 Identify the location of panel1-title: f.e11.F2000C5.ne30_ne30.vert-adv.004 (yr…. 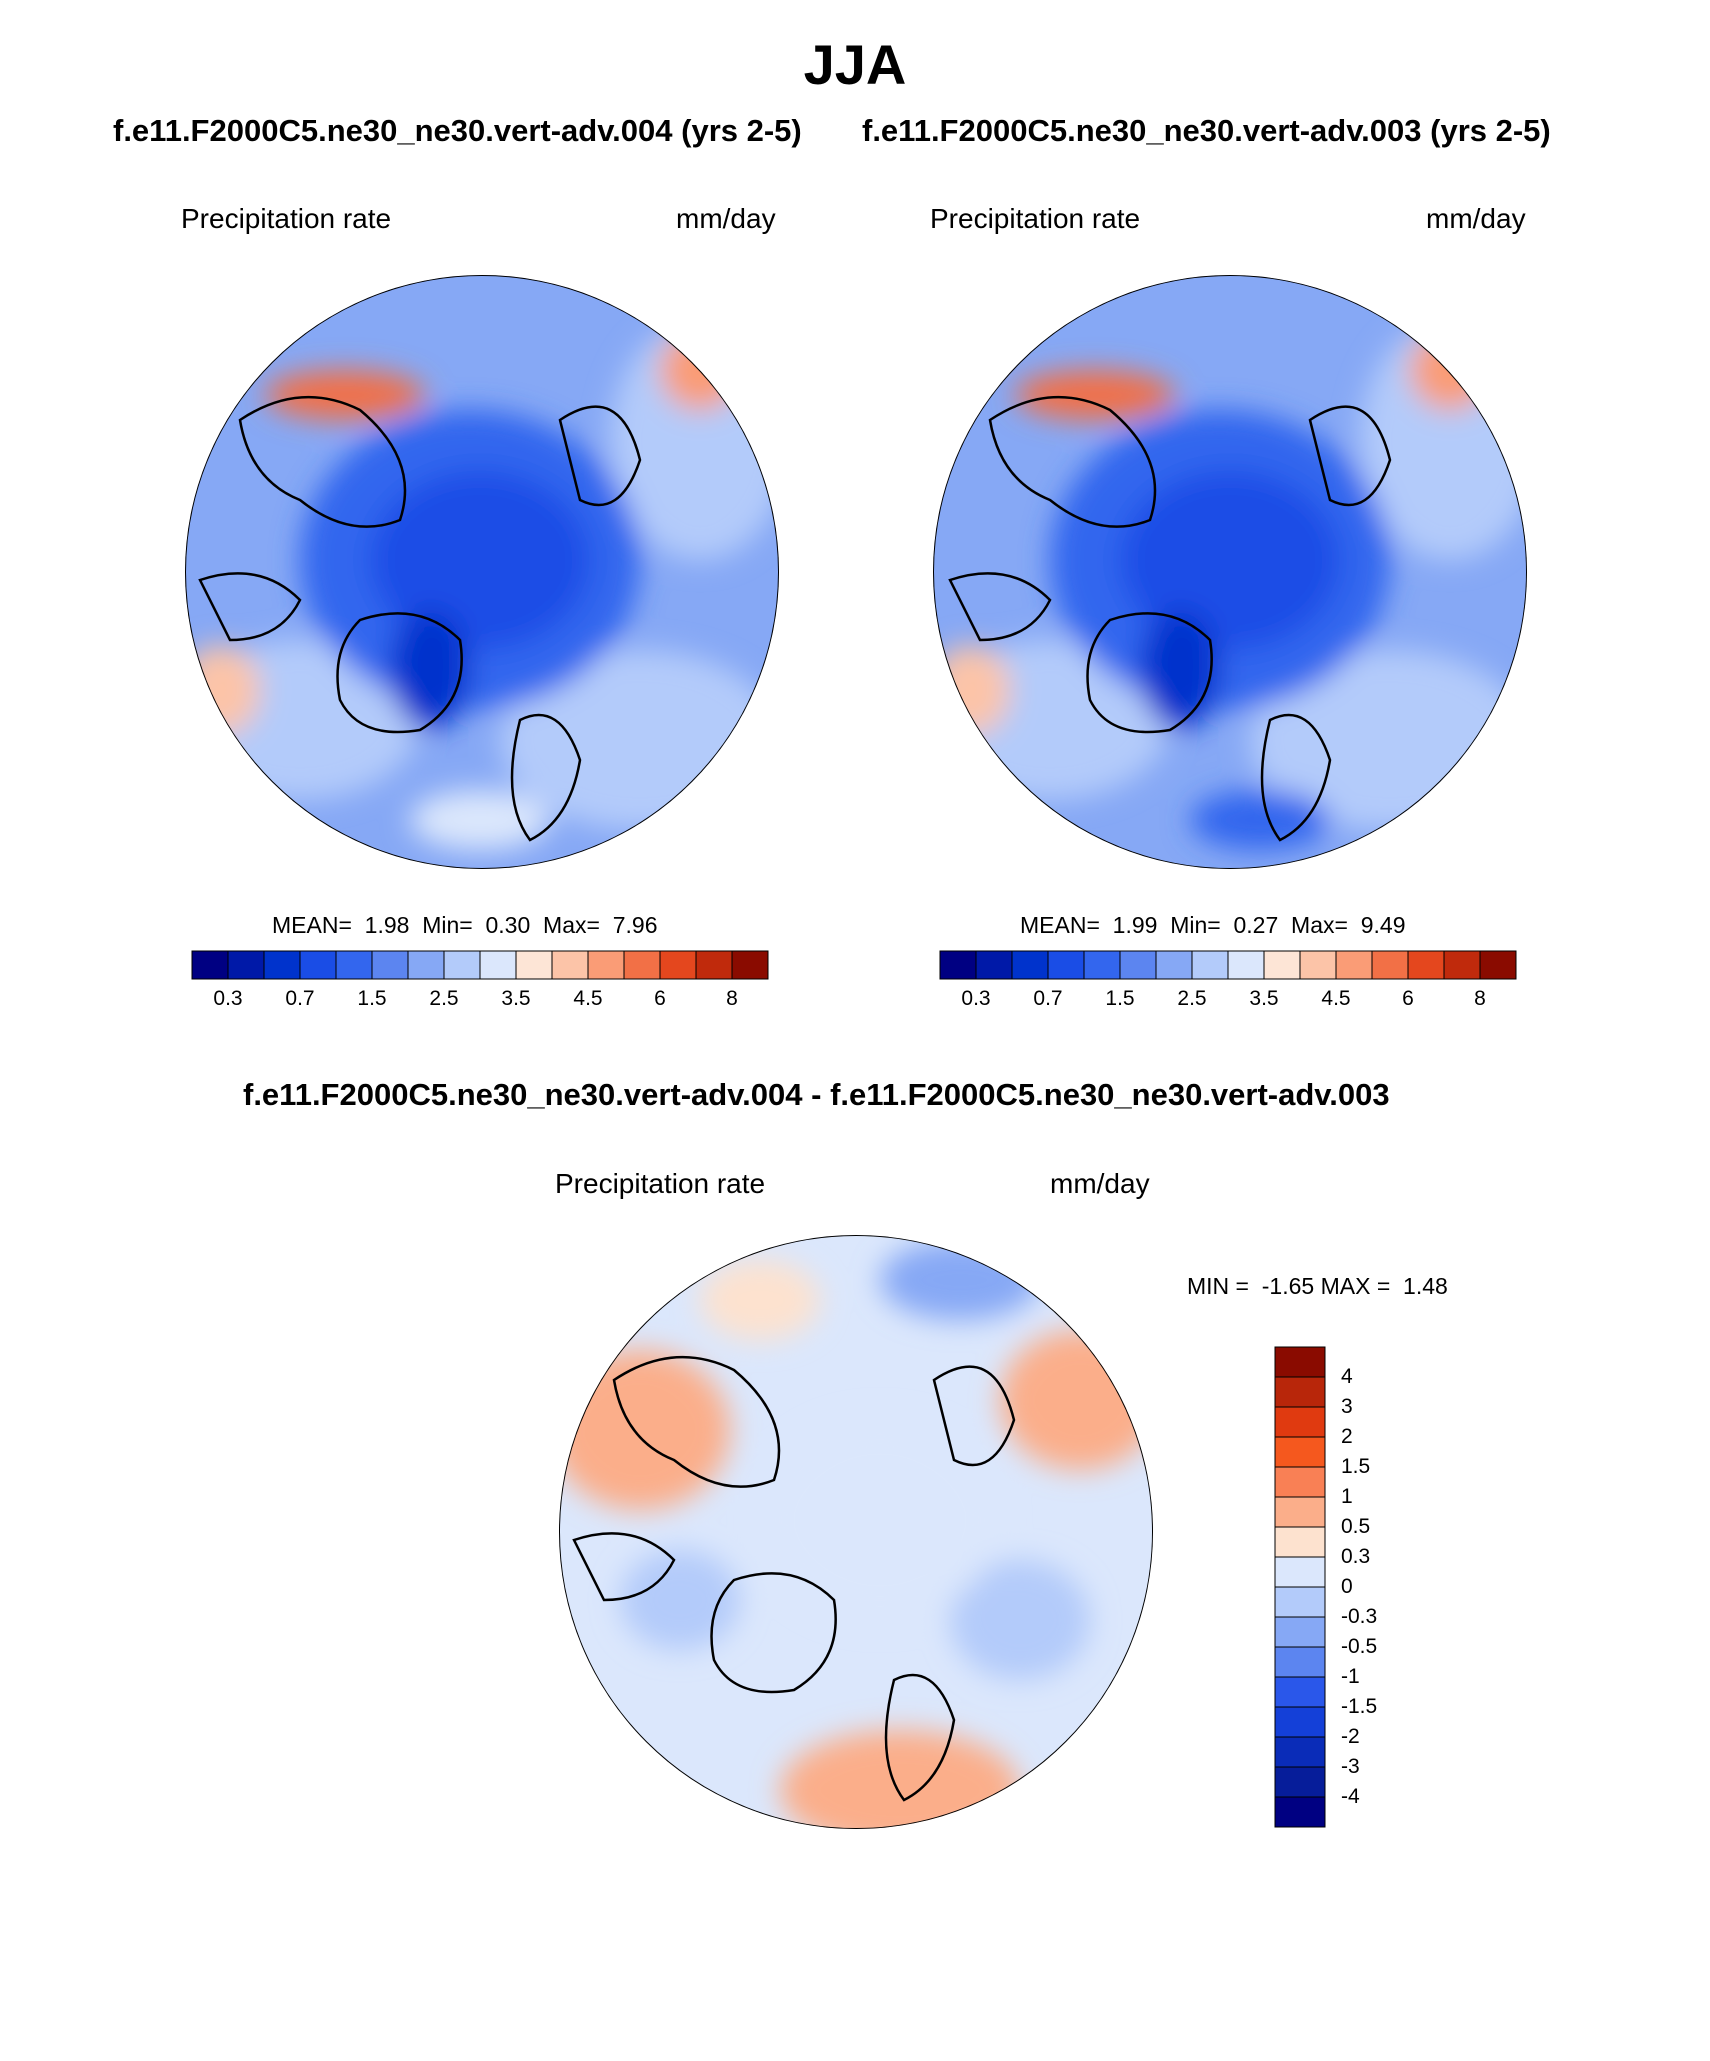
(457, 130).